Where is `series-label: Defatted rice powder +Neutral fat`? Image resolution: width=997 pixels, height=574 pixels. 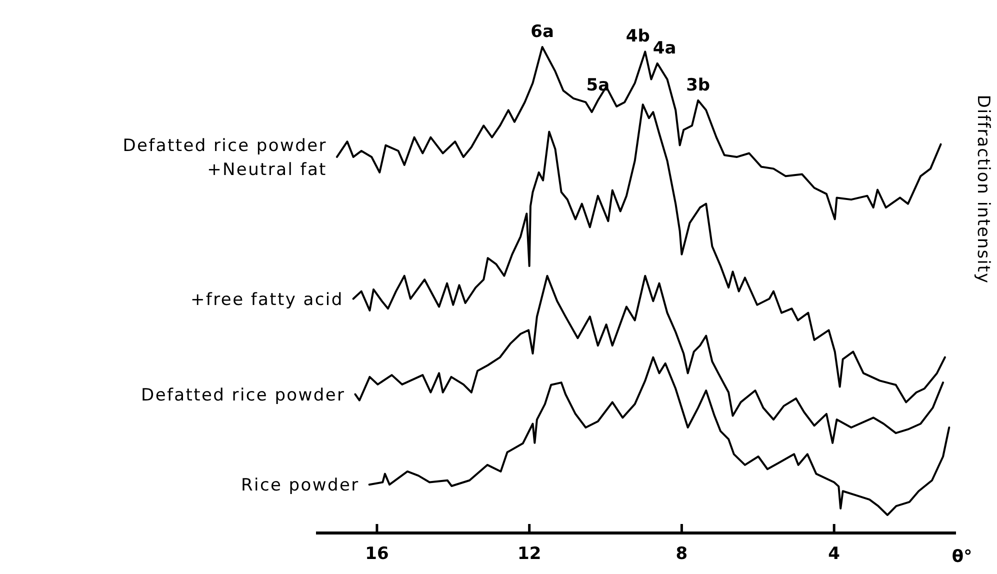 series-label: Defatted rice powder +Neutral fat is located at coordinates (224, 158).